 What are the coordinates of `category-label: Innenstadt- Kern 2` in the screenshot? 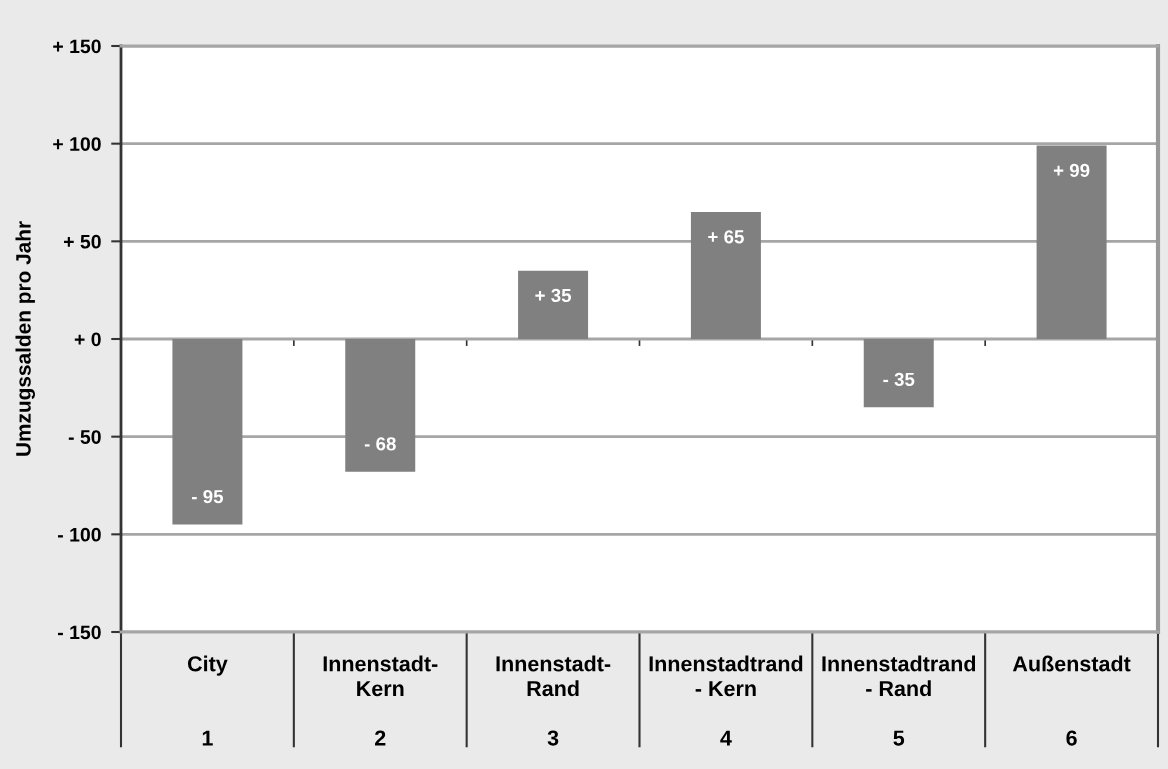 It's located at (380, 700).